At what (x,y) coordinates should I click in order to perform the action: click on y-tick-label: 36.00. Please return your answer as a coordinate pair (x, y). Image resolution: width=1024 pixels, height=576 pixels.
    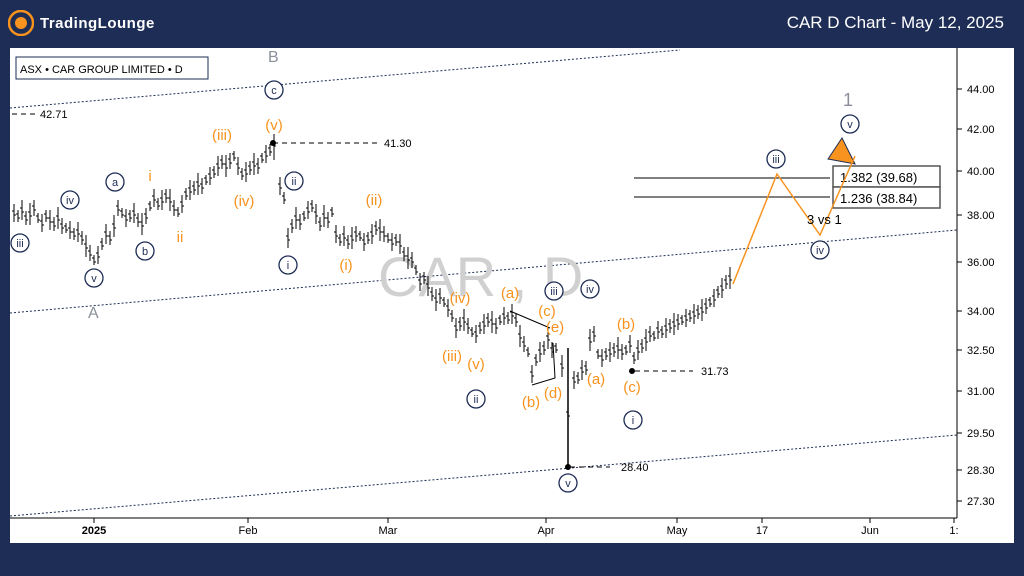
    Looking at the image, I should click on (981, 263).